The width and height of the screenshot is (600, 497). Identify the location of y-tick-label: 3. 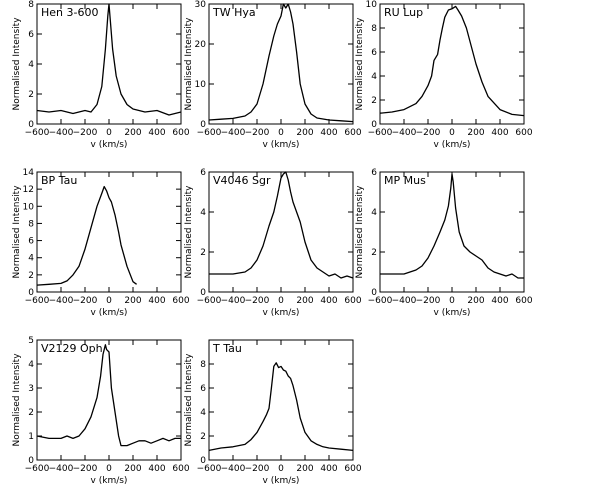
(31, 389).